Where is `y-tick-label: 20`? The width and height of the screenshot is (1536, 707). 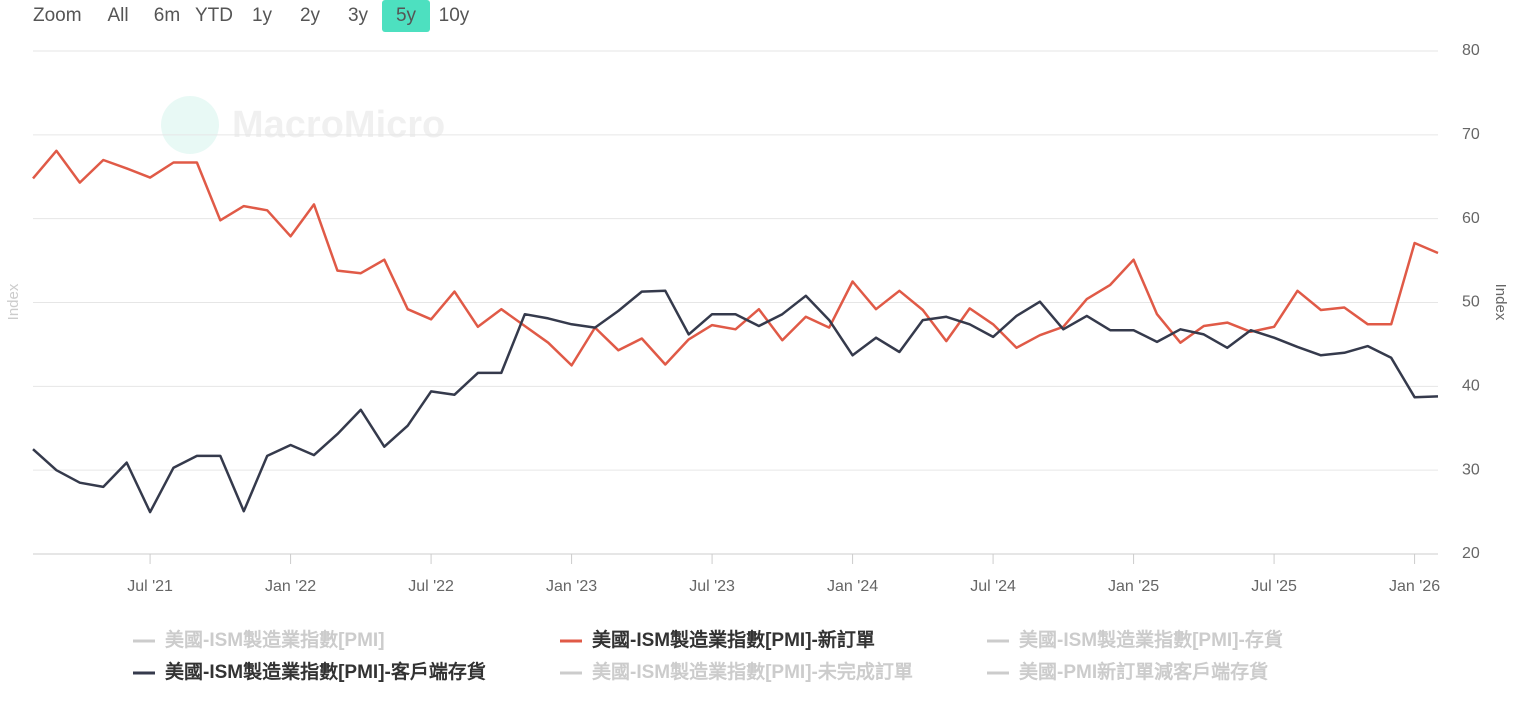
y-tick-label: 20 is located at coordinates (1471, 553).